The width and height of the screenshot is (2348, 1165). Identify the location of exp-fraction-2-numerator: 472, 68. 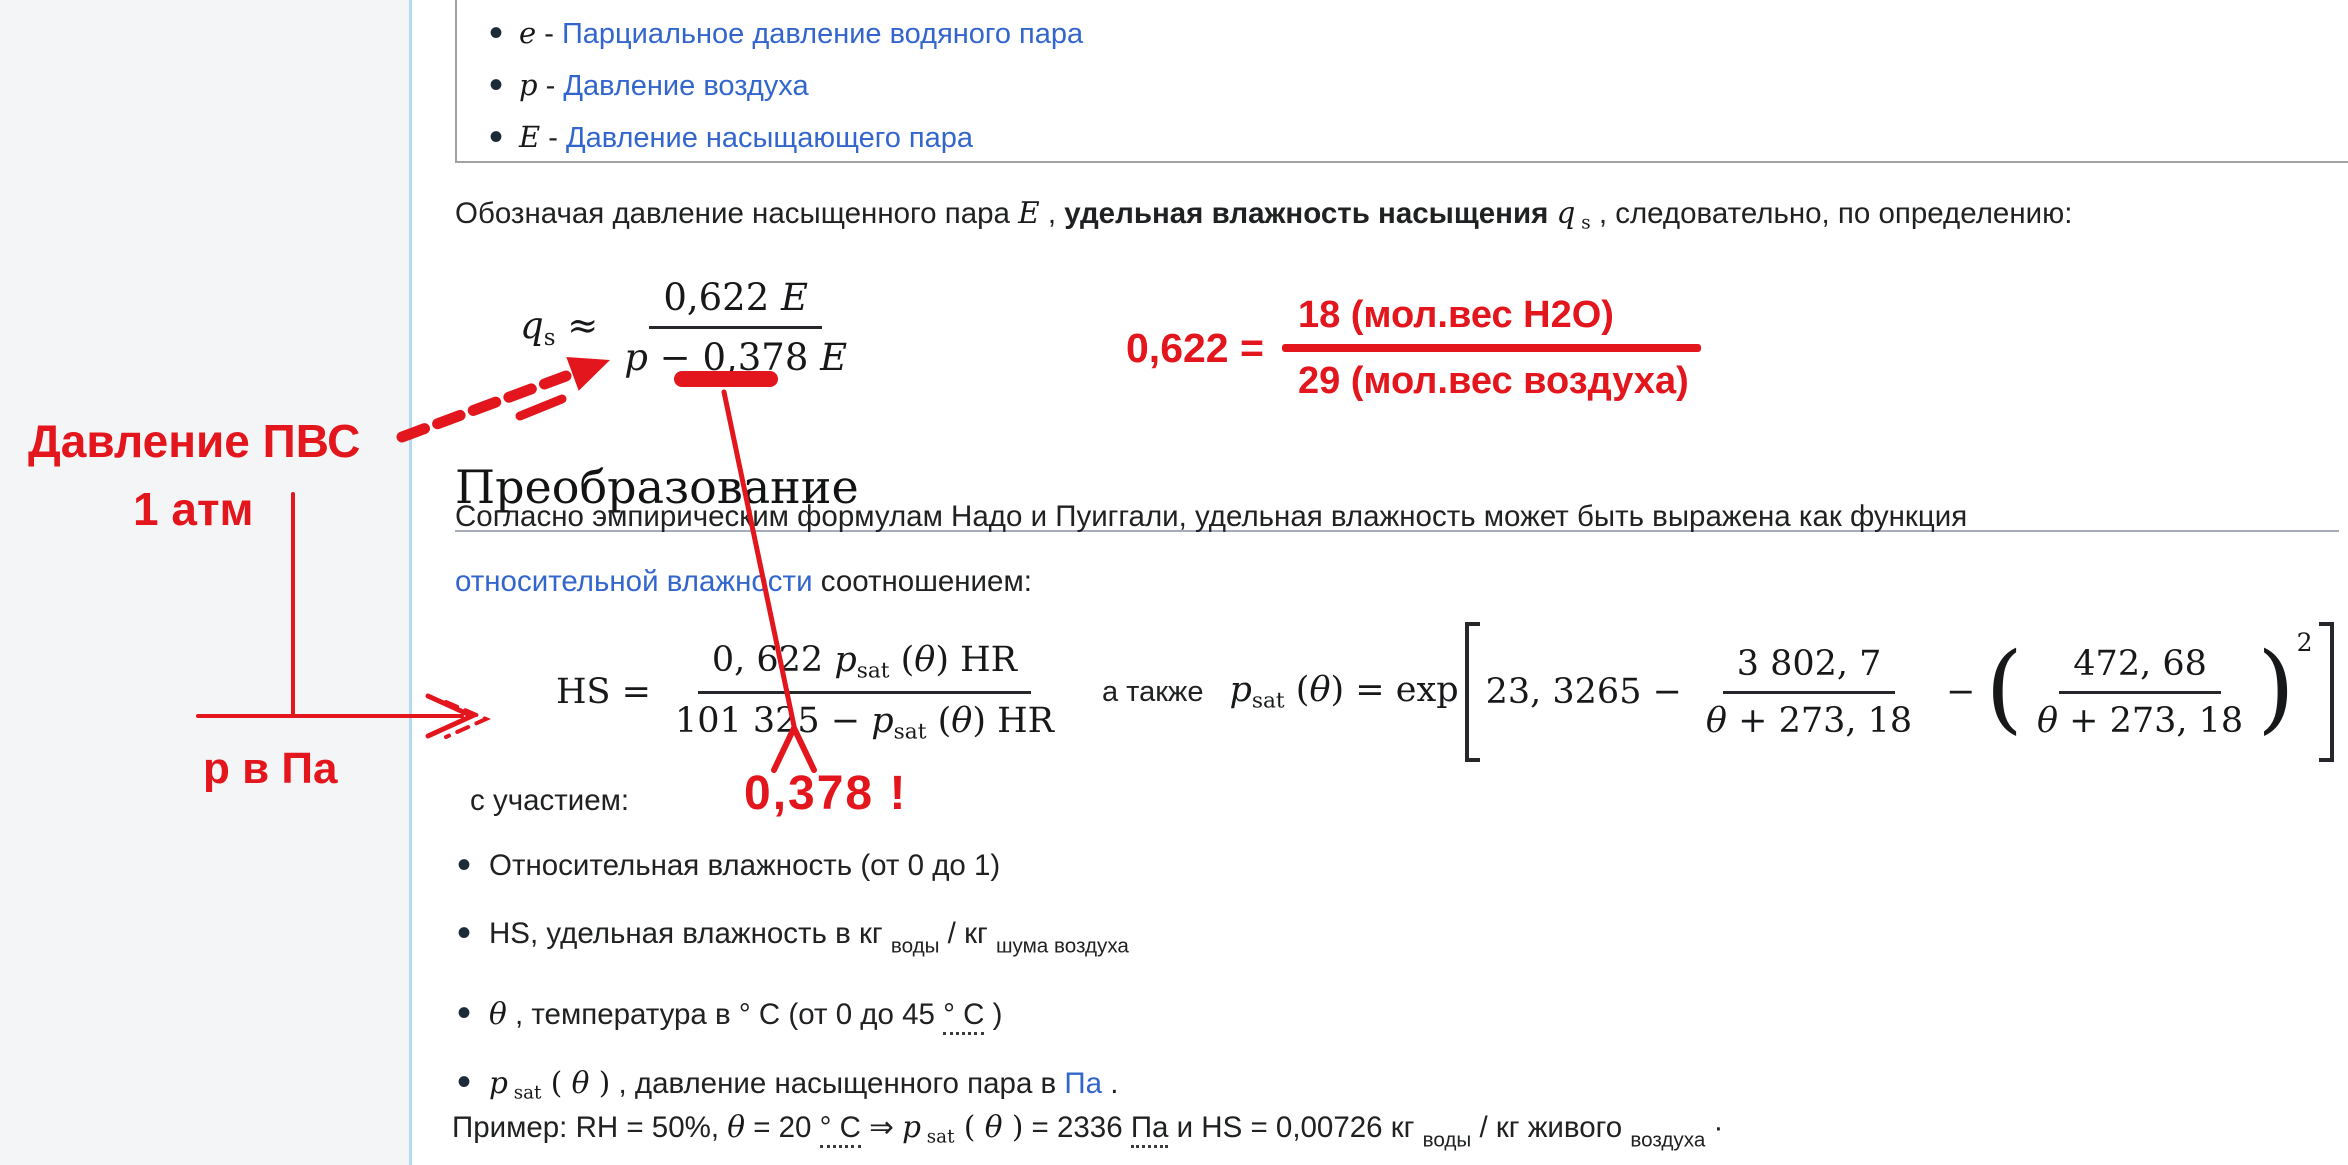
(2140, 669).